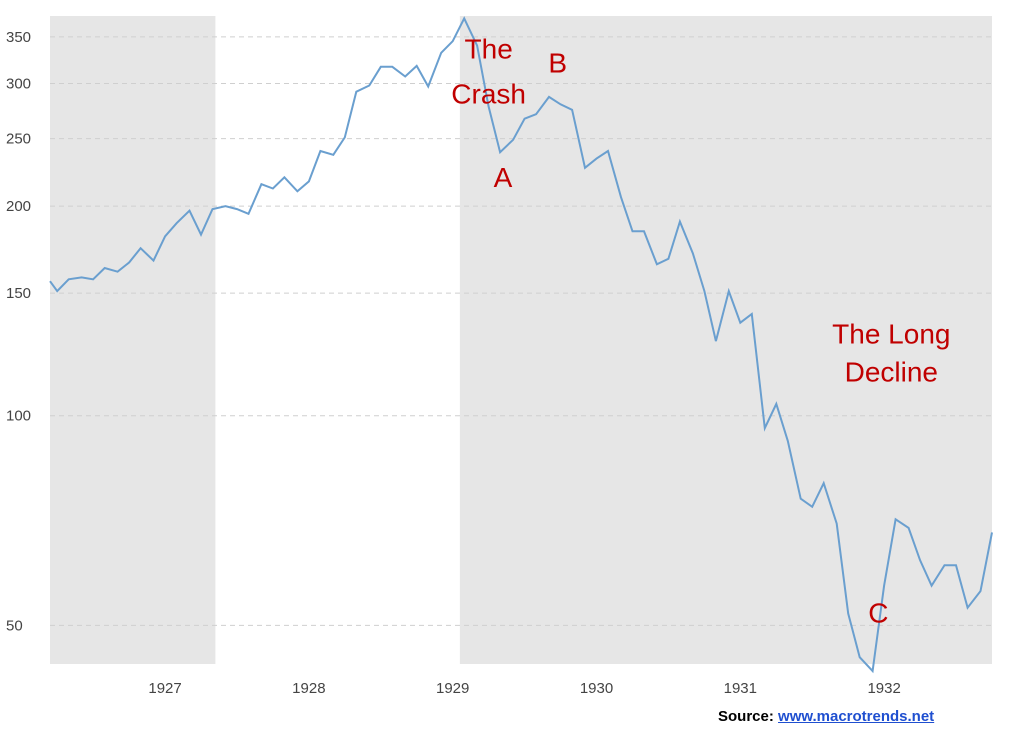 The width and height of the screenshot is (1024, 740). I want to click on shaded-region, so click(133, 340).